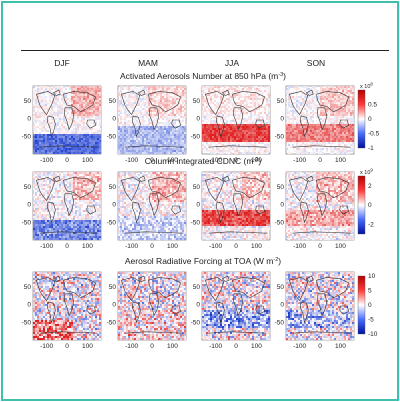  I want to click on colorbar-tick-label: 5, so click(370, 291).